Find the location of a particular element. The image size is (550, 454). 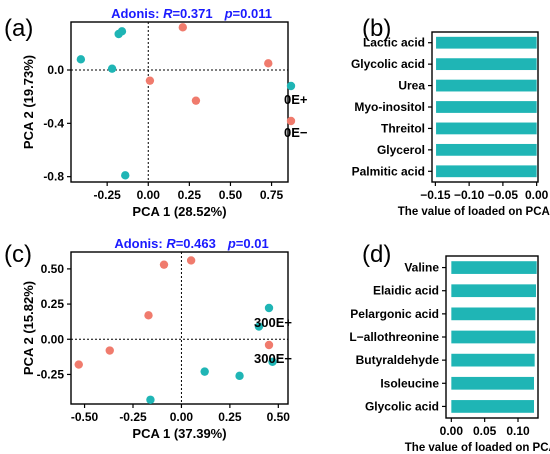

x-axis-label: PCA 1 (28.52%) is located at coordinates (179, 211).